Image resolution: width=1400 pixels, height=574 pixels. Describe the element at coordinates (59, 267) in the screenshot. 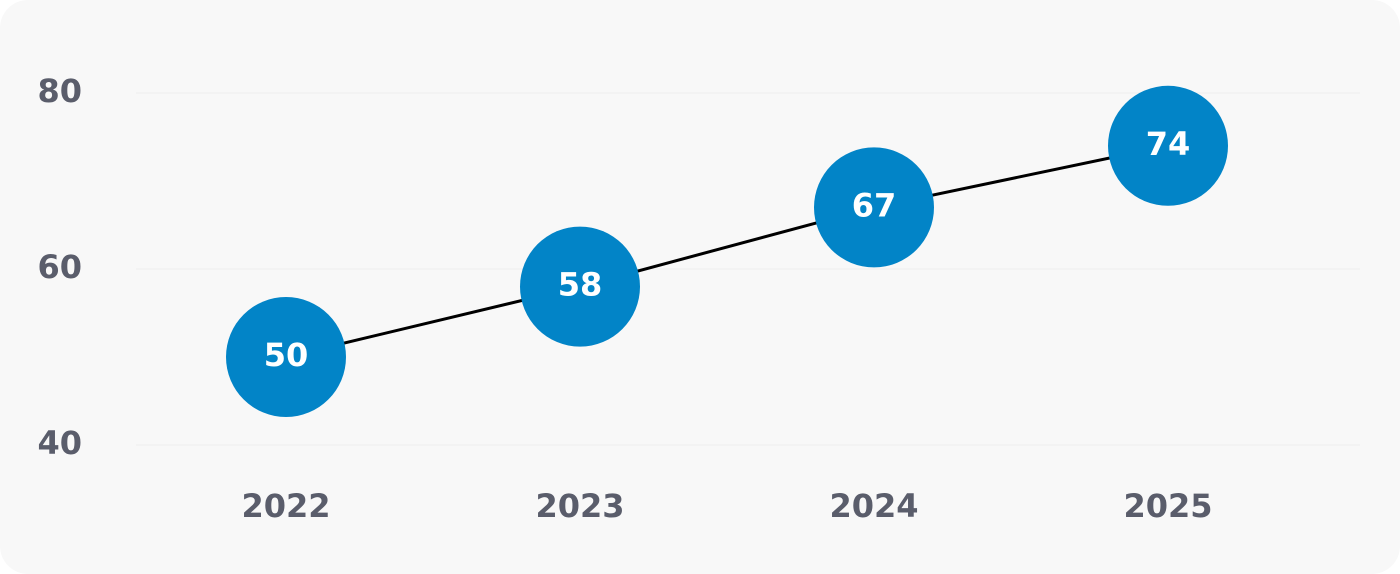

I see `y-tick-label: 60` at that location.